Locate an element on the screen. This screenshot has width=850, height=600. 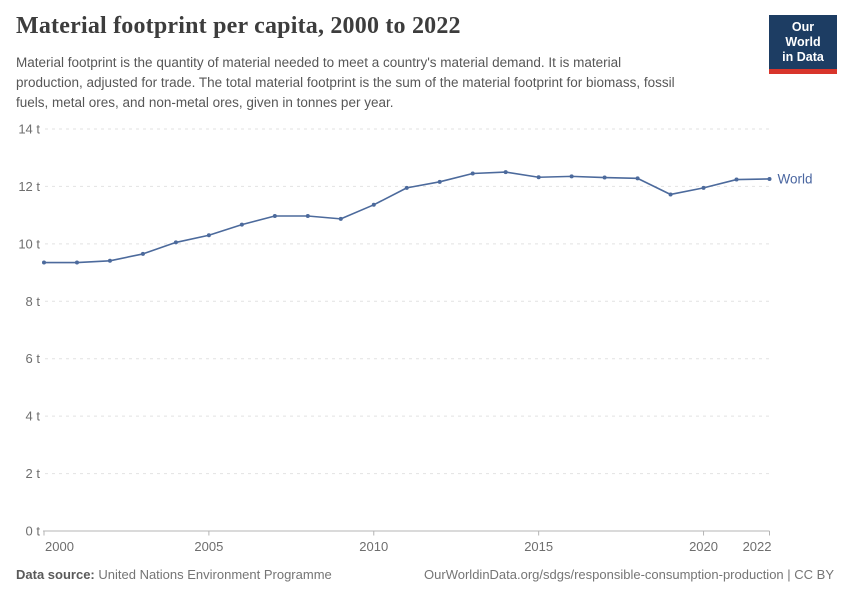
data-source-value: United Nations Environment Programme is located at coordinates (215, 574).